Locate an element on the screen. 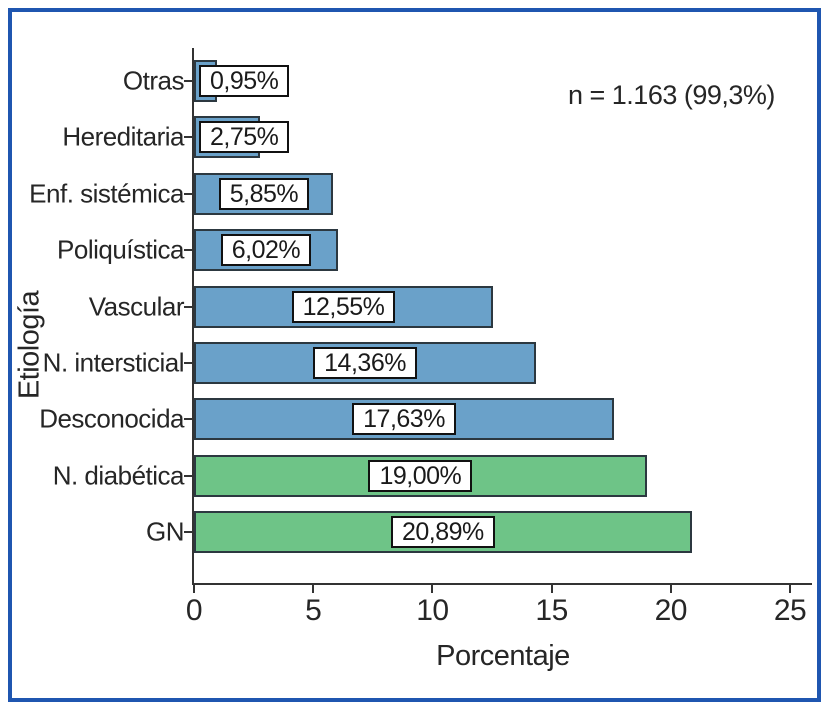 The image size is (829, 710). y-axis-line is located at coordinates (193, 316).